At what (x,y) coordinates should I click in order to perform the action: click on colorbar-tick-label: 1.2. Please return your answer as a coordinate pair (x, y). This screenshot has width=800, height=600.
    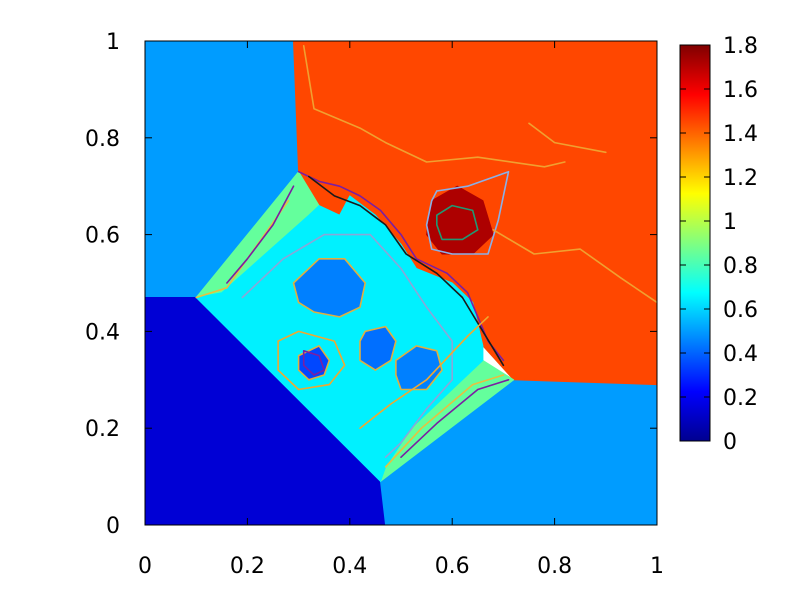
    Looking at the image, I should click on (740, 178).